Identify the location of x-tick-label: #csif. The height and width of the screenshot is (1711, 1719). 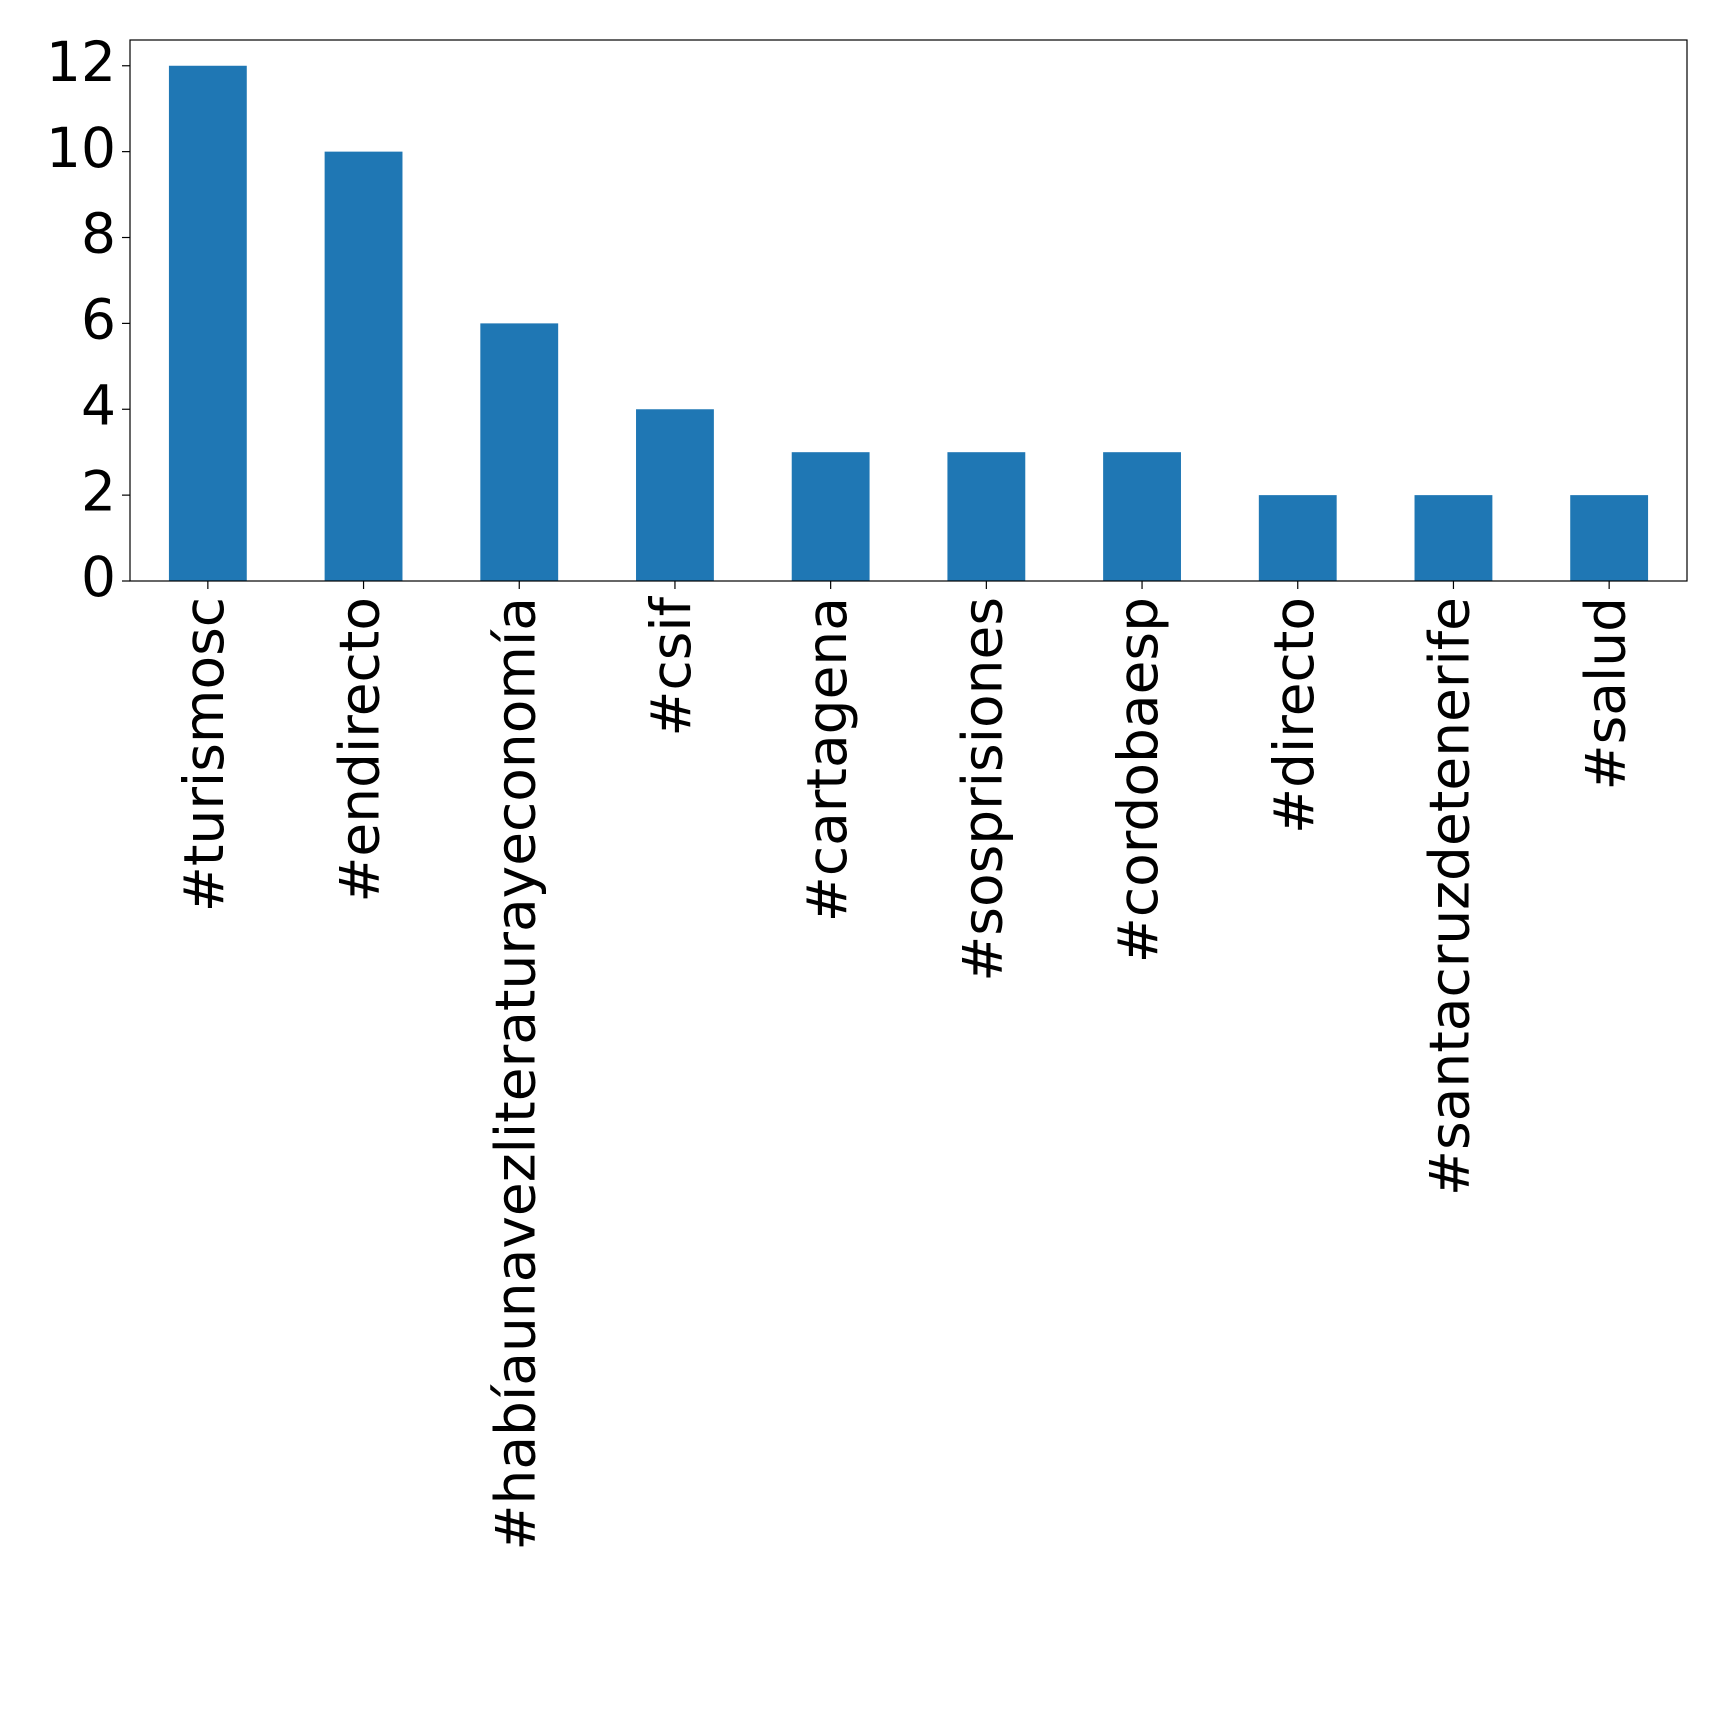
(671, 665).